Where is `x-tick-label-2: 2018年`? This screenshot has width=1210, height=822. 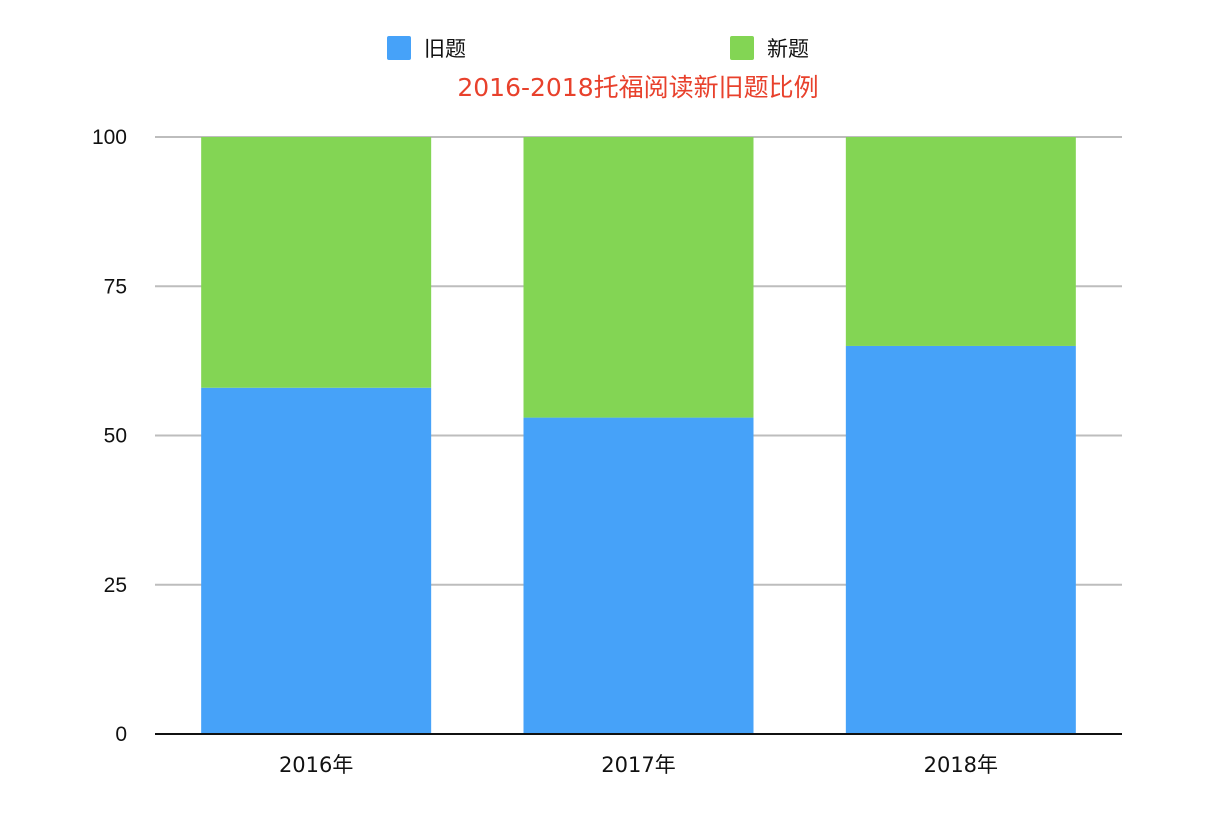 x-tick-label-2: 2018年 is located at coordinates (961, 765).